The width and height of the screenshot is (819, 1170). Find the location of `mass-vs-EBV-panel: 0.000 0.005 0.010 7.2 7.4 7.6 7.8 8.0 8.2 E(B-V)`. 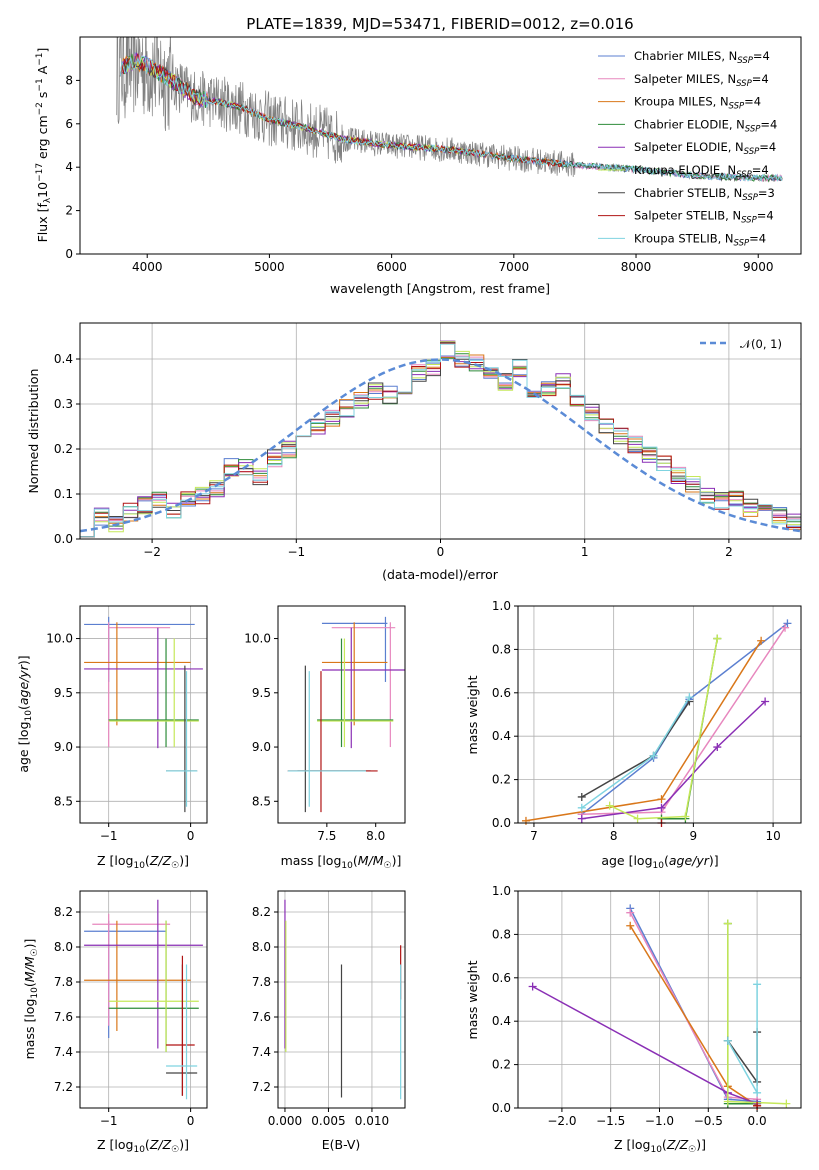

mass-vs-EBV-panel: 0.000 0.005 0.010 7.2 7.4 7.6 7.8 8.0 8.2 E(B-V) is located at coordinates (329, 1021).